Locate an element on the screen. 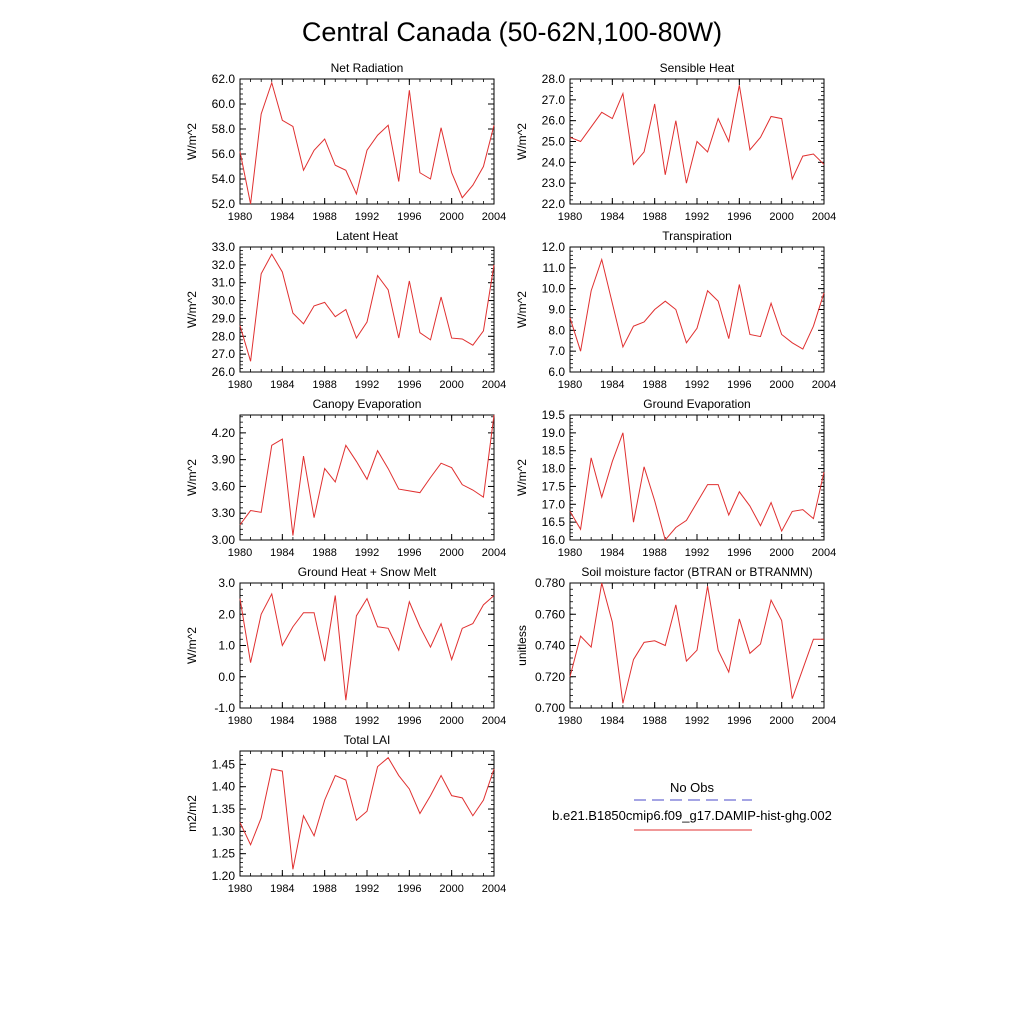 The image size is (1024, 1024). panel-title: Sensible Heat is located at coordinates (697, 68).